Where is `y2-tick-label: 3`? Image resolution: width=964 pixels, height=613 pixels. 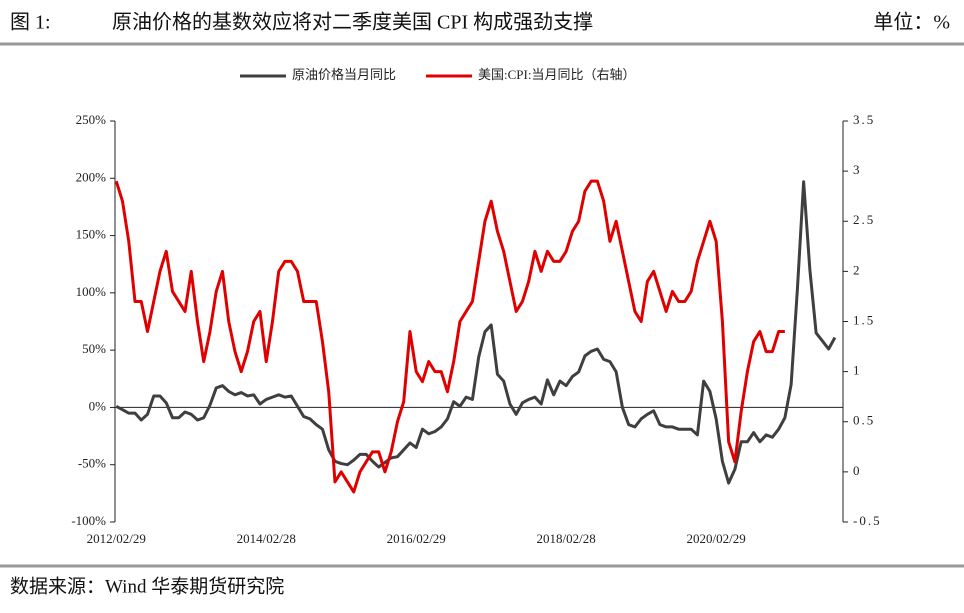 y2-tick-label: 3 is located at coordinates (857, 169).